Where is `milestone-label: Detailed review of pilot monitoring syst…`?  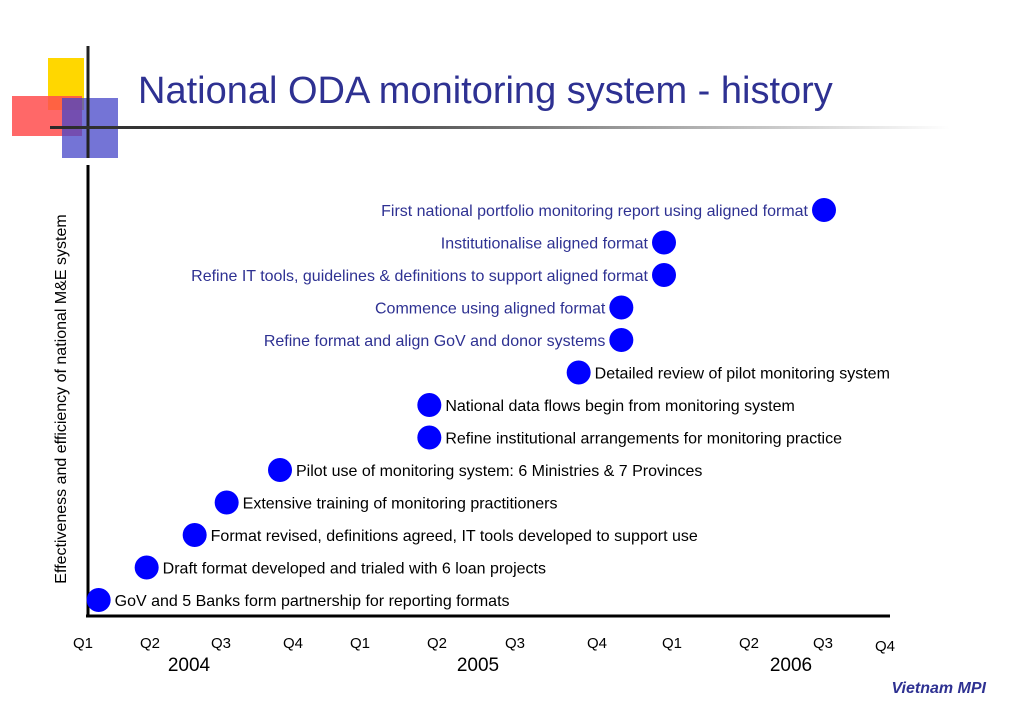
milestone-label: Detailed review of pilot monitoring syst… is located at coordinates (742, 374).